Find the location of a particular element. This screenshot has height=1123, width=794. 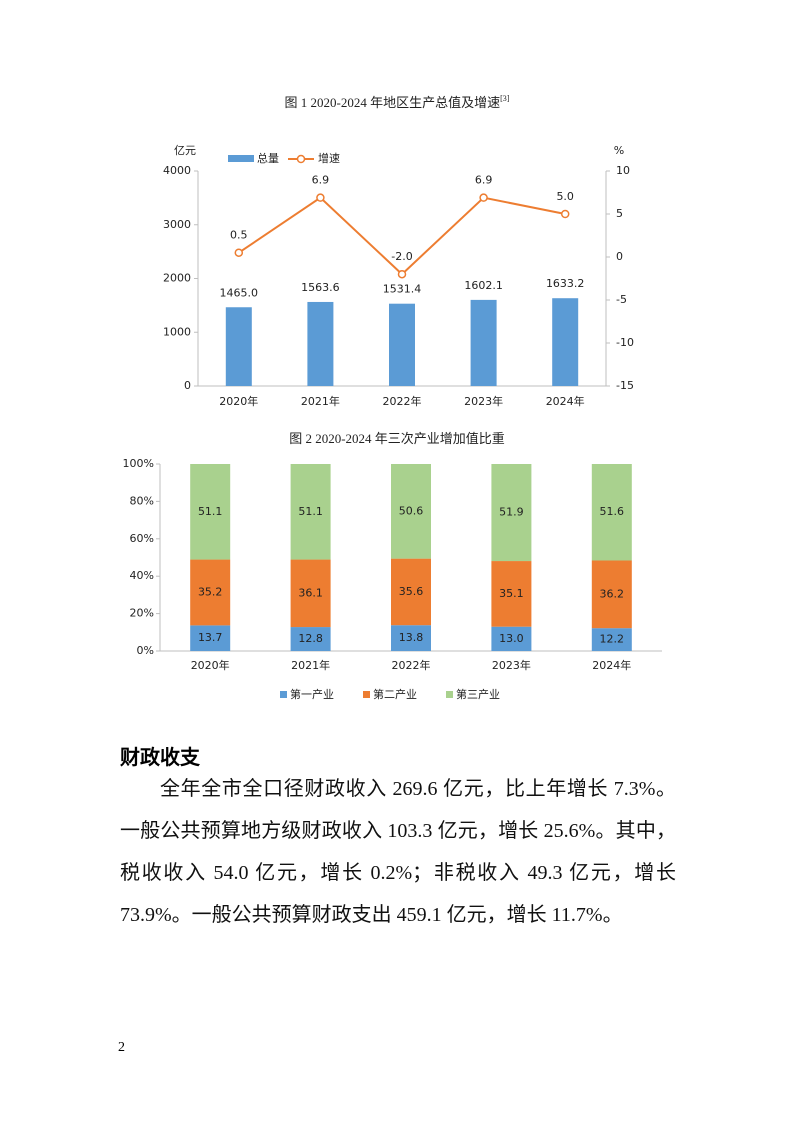

y-tick-label: 80% is located at coordinates (142, 500).